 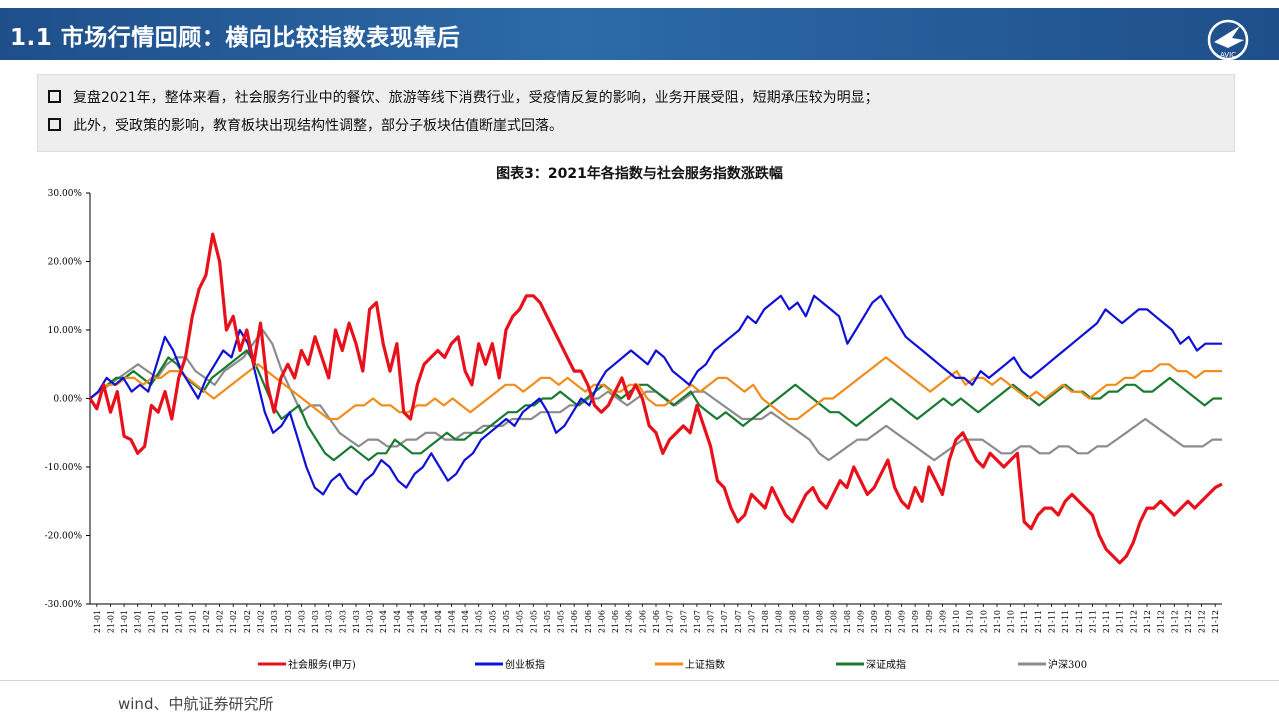 What do you see at coordinates (54, 124) in the screenshot?
I see `bullet-square-icon` at bounding box center [54, 124].